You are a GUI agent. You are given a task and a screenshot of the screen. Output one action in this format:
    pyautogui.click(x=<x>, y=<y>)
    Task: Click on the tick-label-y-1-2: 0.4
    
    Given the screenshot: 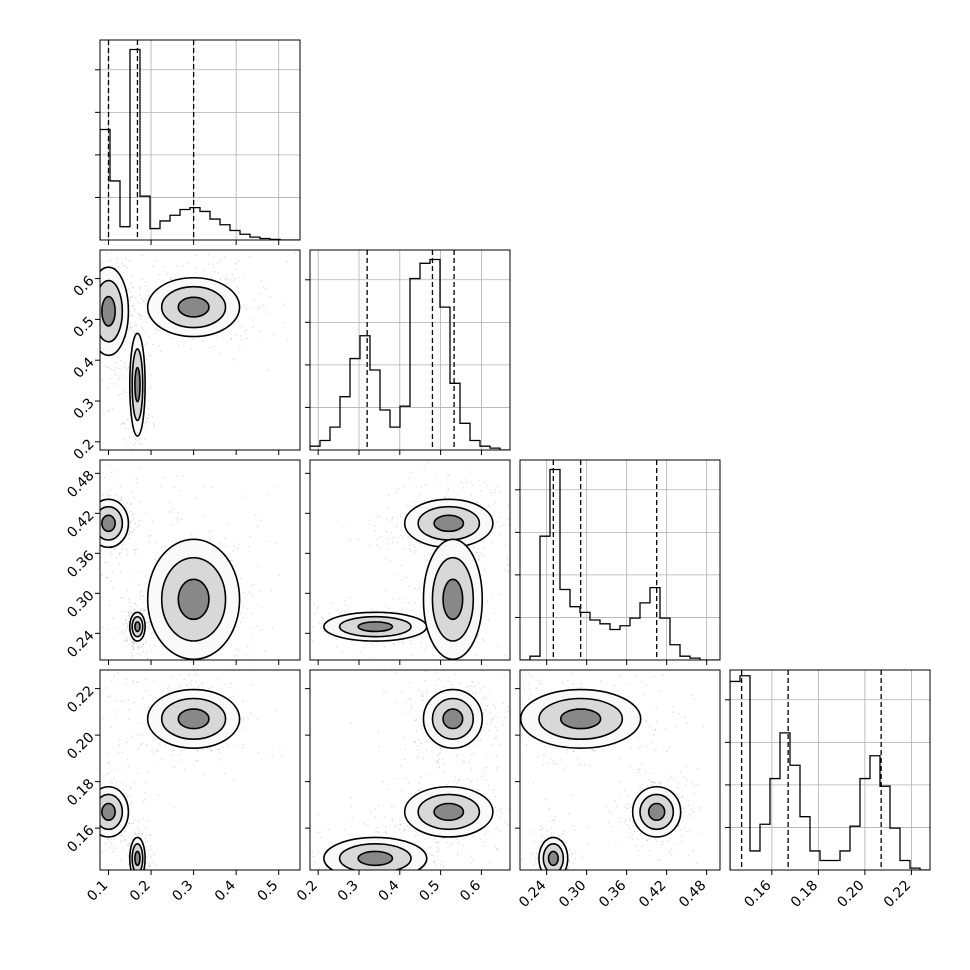 What is the action you would take?
    pyautogui.click(x=84, y=367)
    